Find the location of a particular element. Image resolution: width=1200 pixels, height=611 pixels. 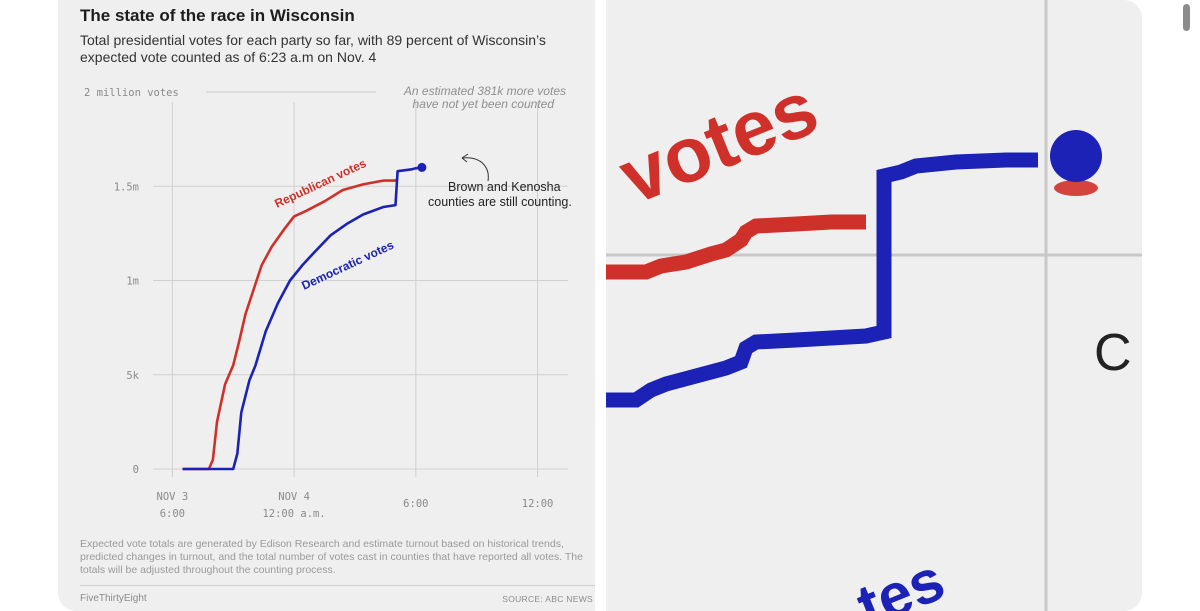

republican-votes-line is located at coordinates (290, 324).